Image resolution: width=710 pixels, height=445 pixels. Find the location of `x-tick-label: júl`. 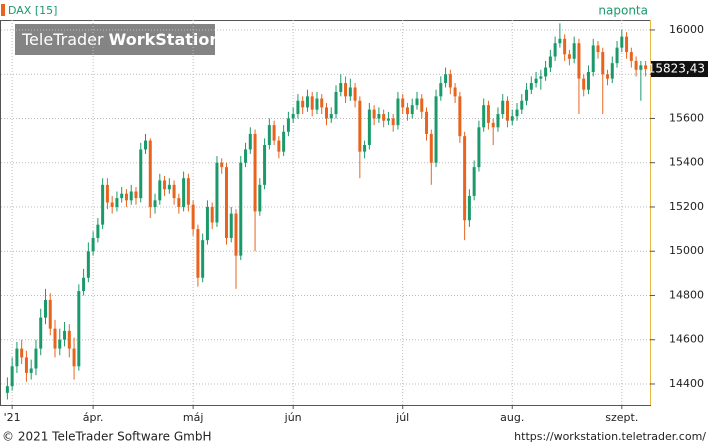

x-tick-label: júl is located at coordinates (402, 417).